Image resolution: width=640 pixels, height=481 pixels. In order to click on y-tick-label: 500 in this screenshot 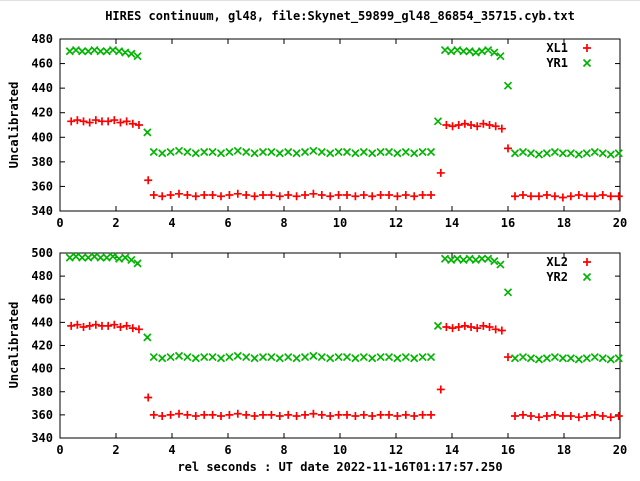, I will do `click(42, 253)`.